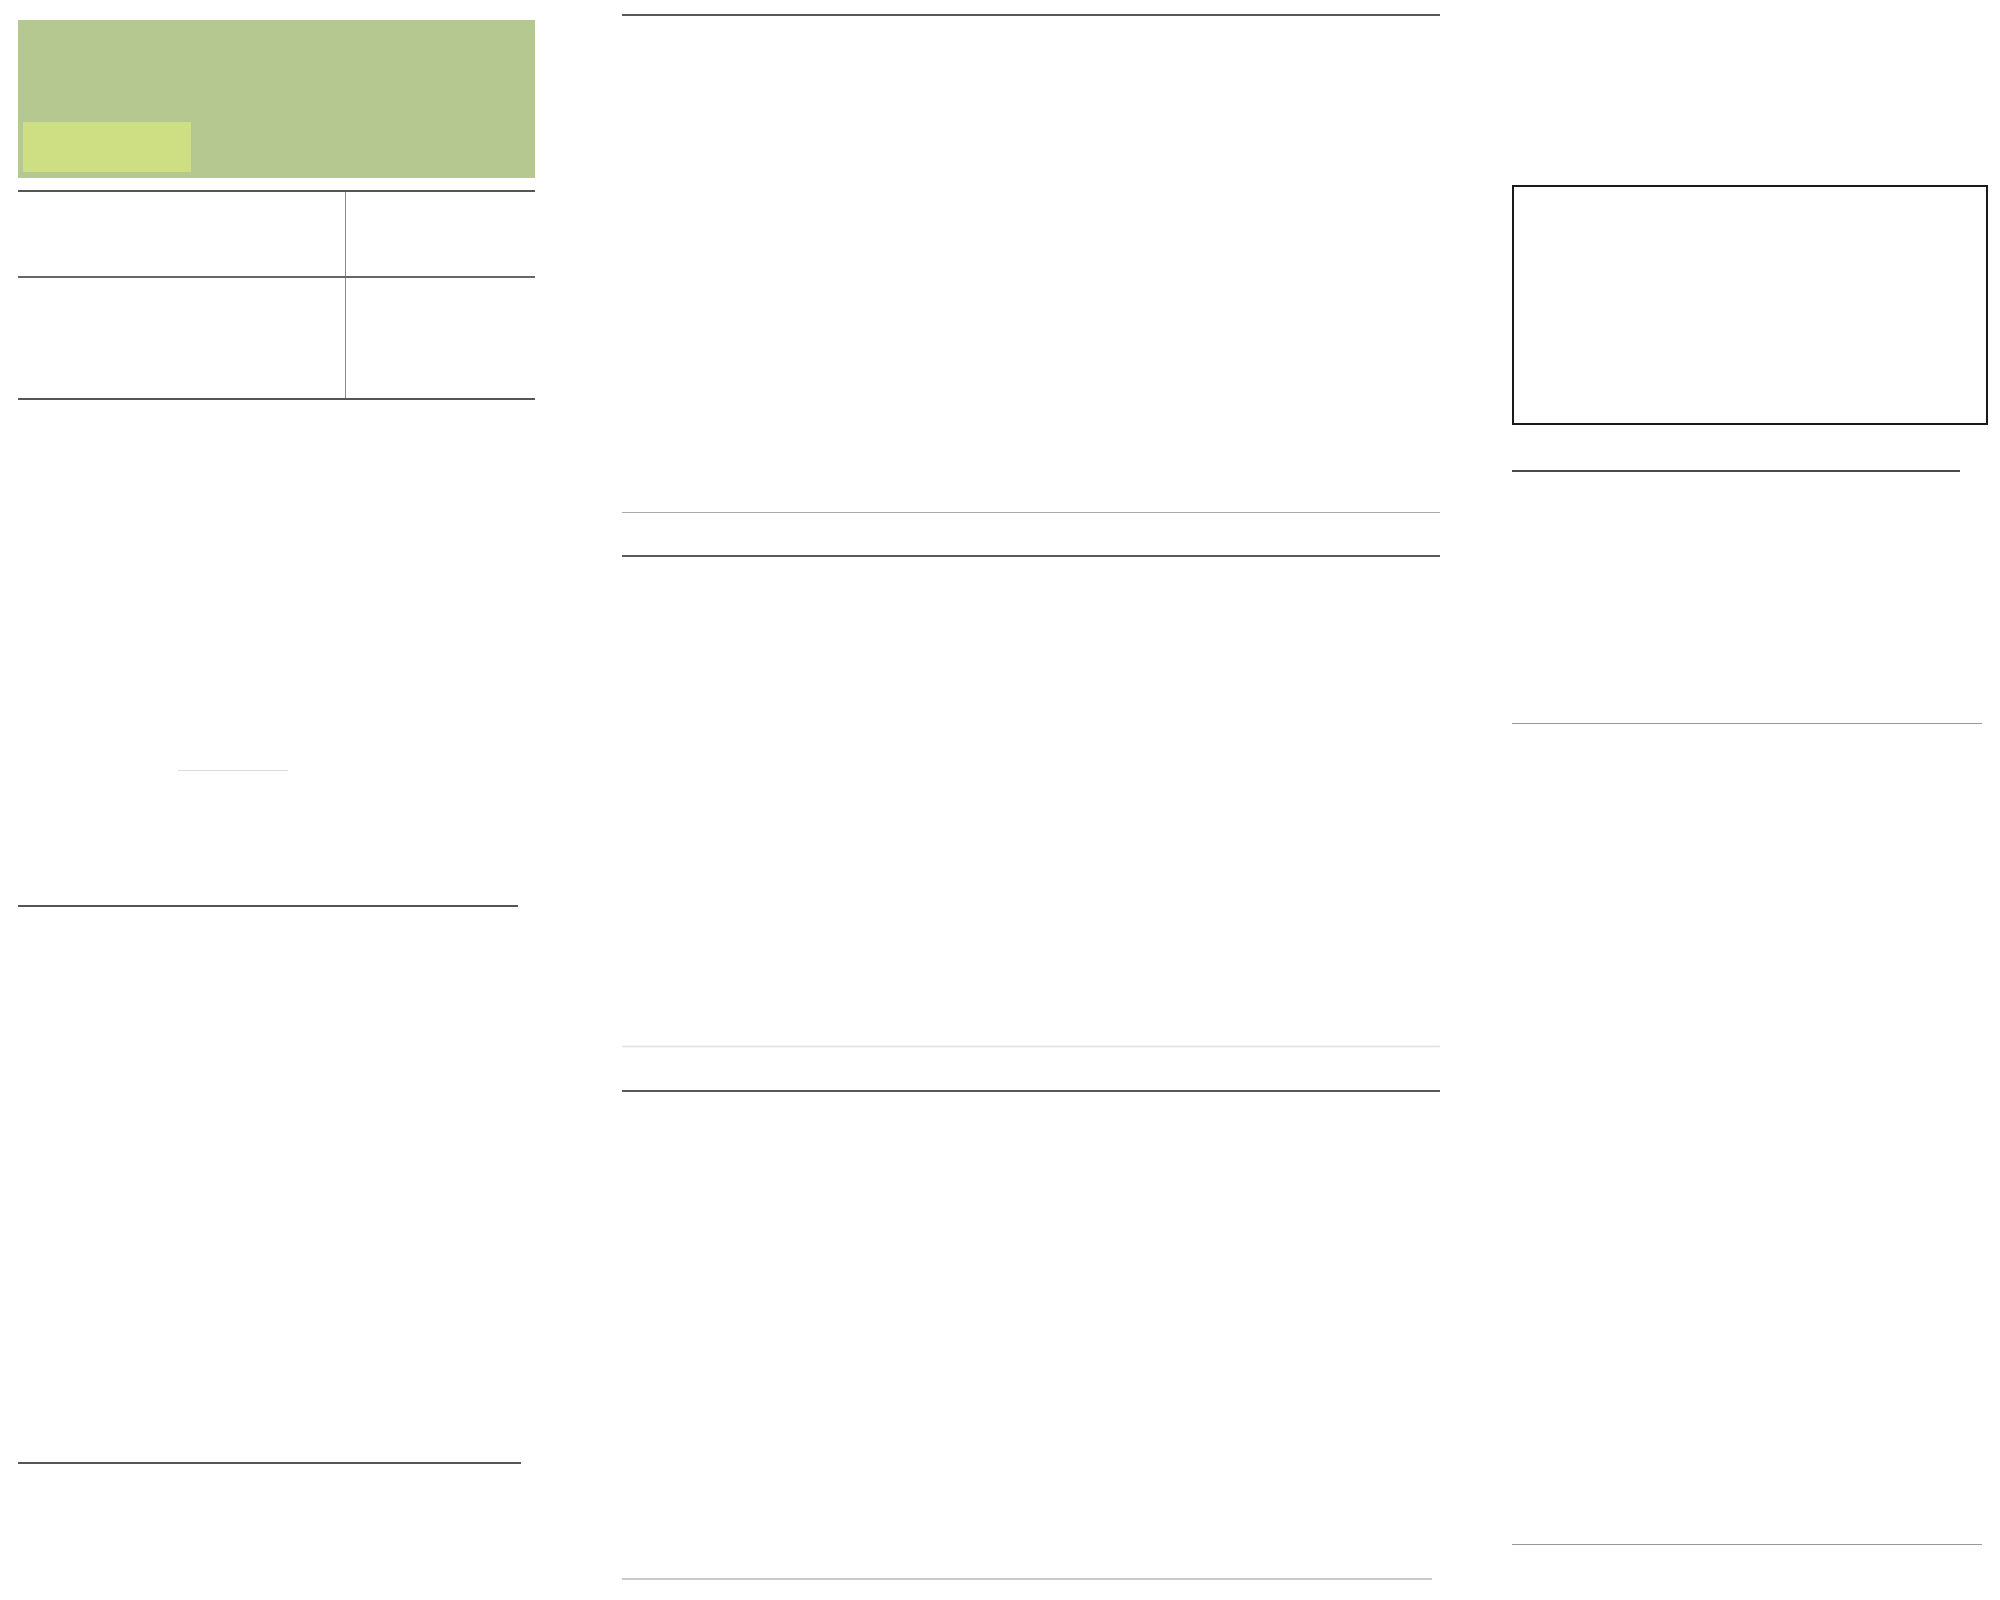 Image resolution: width=2000 pixels, height=1600 pixels. What do you see at coordinates (276, 277) in the screenshot?
I see `form-rule` at bounding box center [276, 277].